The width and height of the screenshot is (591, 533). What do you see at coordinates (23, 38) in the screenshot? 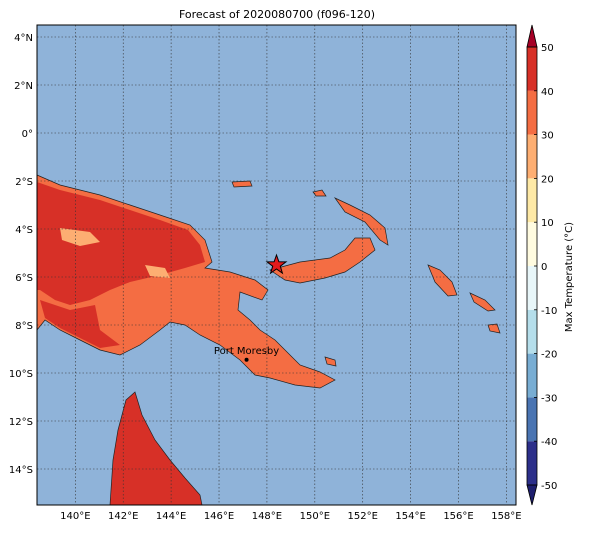
I see `lat-tick-label: 4°N` at bounding box center [23, 38].